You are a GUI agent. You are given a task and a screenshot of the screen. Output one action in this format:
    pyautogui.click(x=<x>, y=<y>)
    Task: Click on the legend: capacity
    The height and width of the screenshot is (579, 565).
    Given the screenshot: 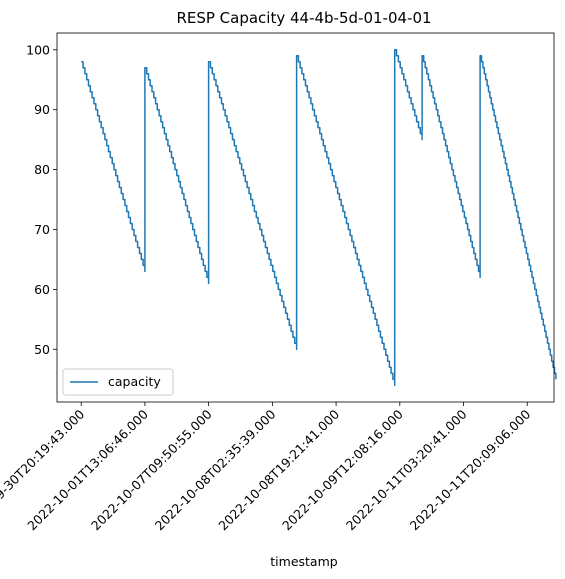 What is the action you would take?
    pyautogui.click(x=118, y=382)
    